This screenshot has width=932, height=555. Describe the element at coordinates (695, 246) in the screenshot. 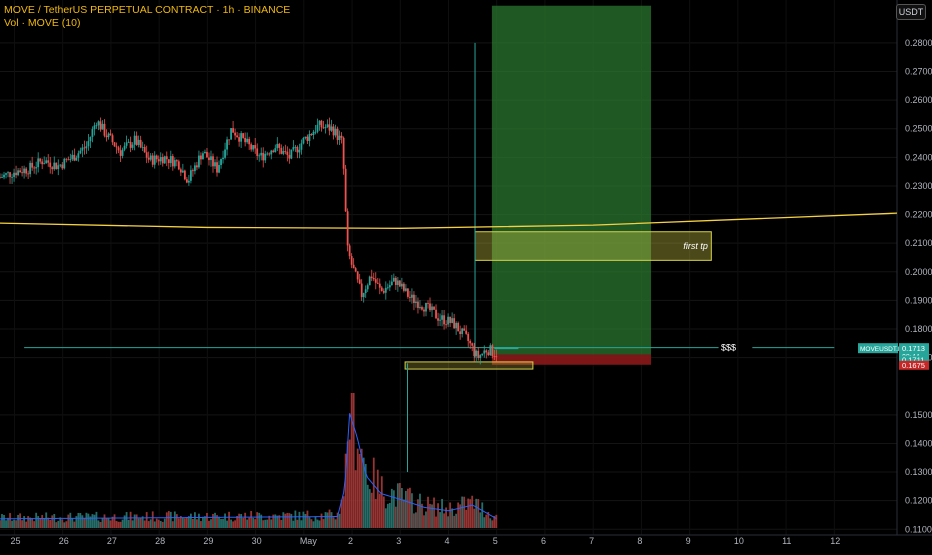

I see `first-tp-label: first tp` at that location.